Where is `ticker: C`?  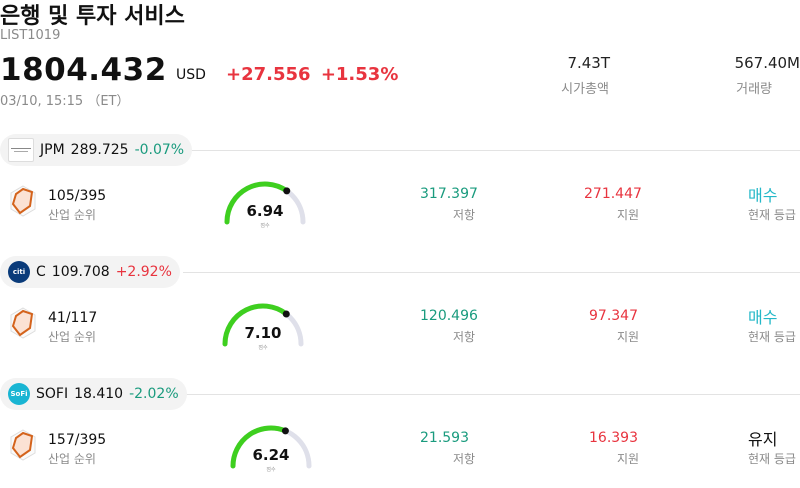
ticker: C is located at coordinates (41, 272).